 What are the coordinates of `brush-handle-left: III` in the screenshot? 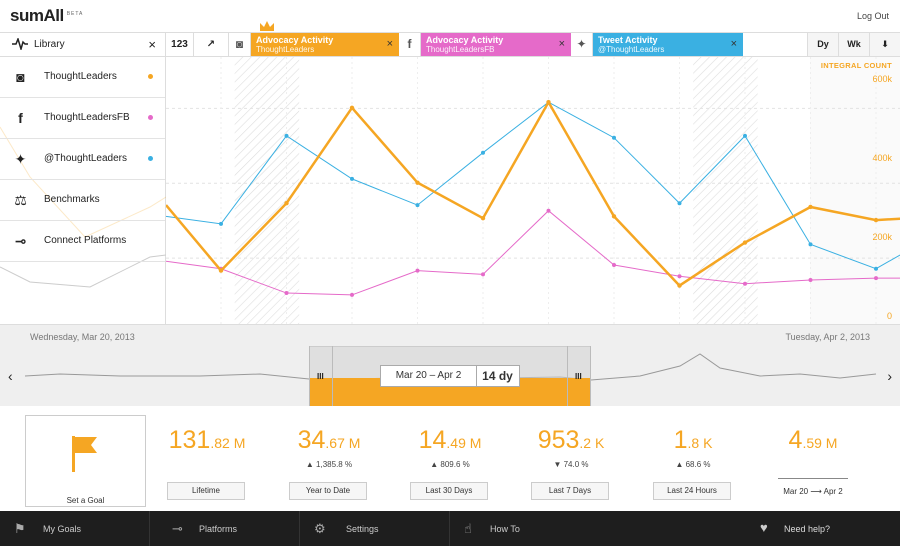 It's located at (321, 377).